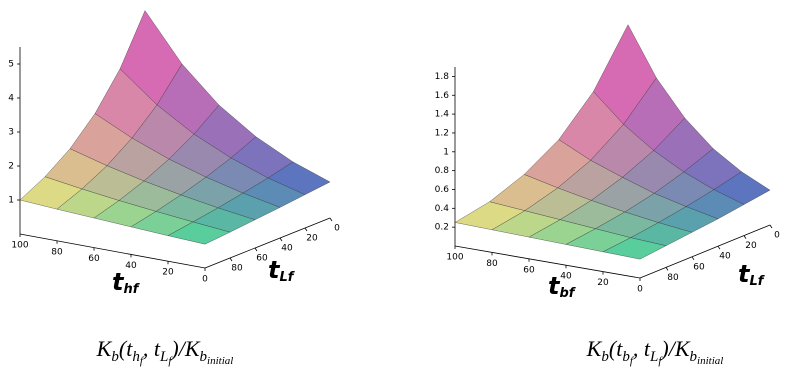 The image size is (812, 376). Describe the element at coordinates (442, 228) in the screenshot. I see `z-tick-label: 0.2` at that location.